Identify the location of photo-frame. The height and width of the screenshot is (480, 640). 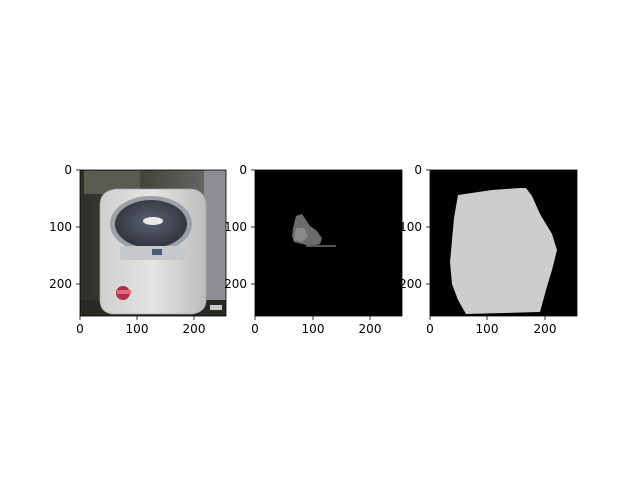
(153, 243).